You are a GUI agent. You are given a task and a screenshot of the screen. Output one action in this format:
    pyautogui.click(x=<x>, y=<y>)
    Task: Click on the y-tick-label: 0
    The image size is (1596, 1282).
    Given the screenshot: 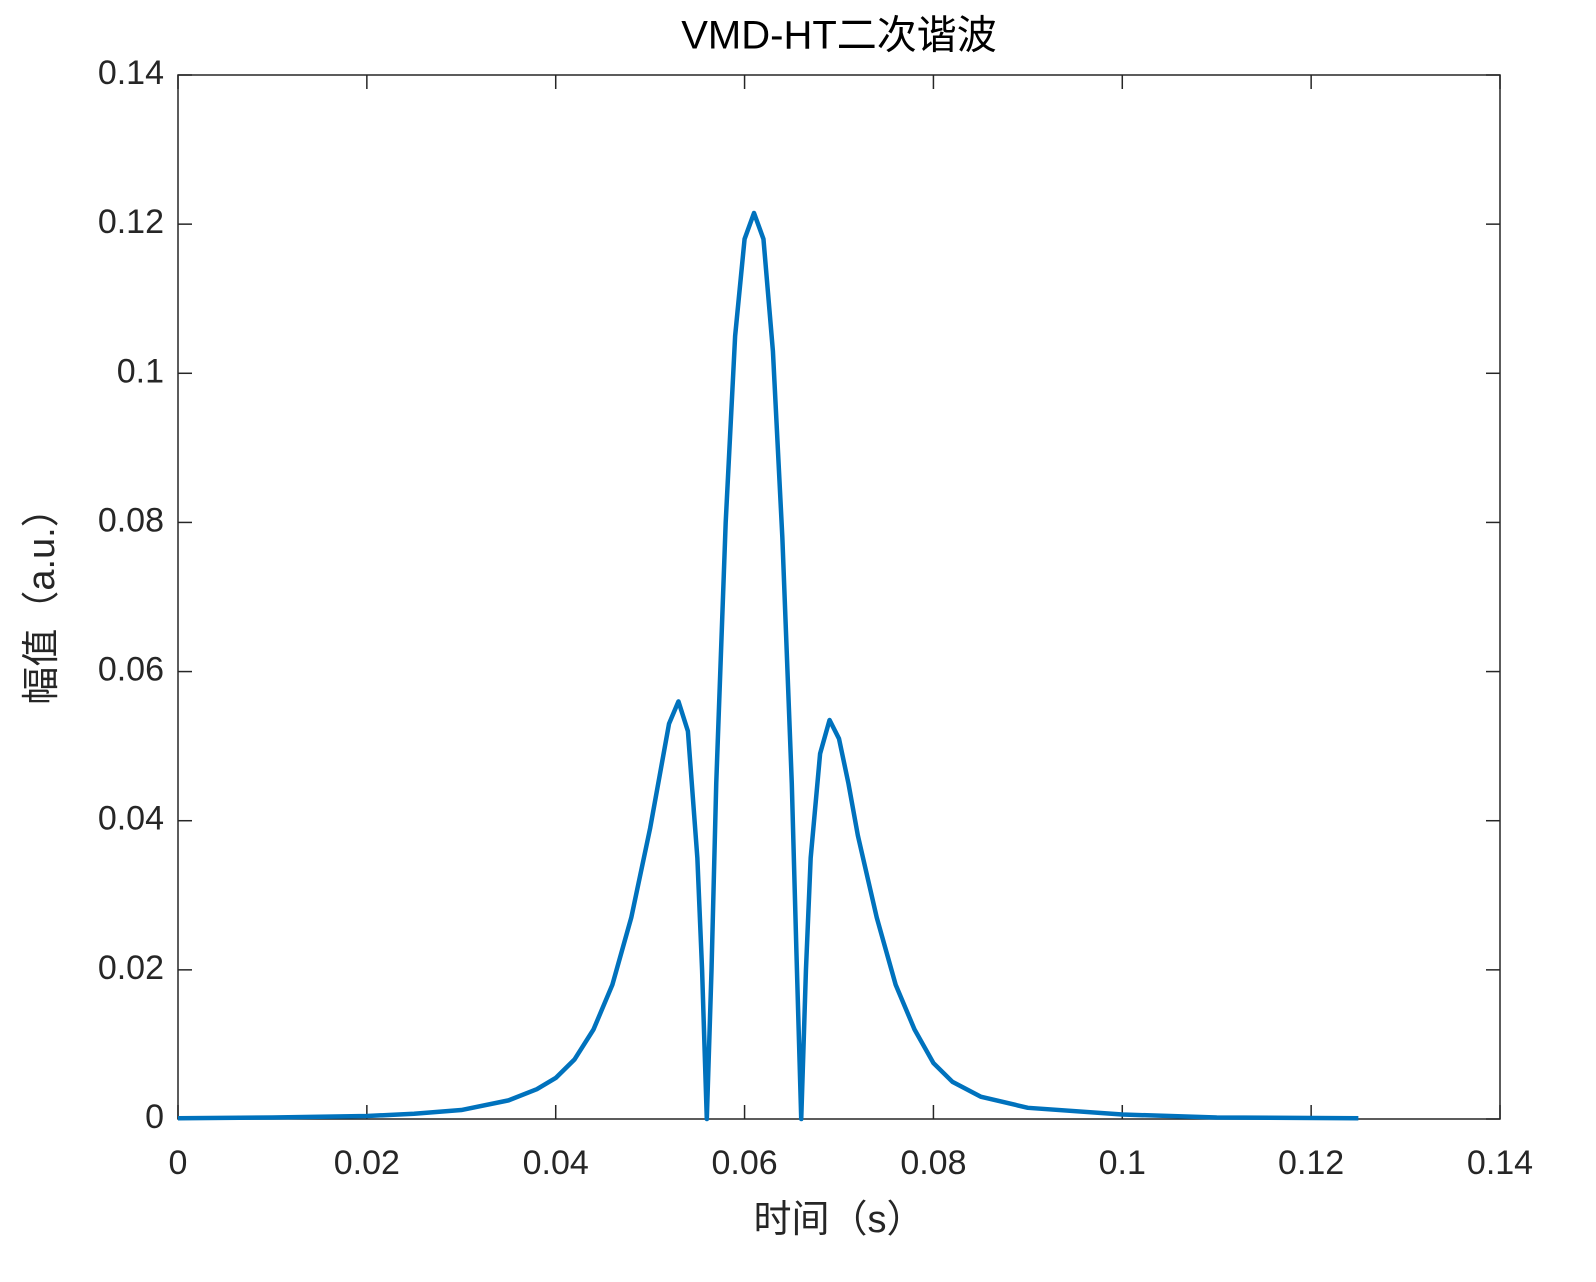 What is the action you would take?
    pyautogui.click(x=154, y=1117)
    